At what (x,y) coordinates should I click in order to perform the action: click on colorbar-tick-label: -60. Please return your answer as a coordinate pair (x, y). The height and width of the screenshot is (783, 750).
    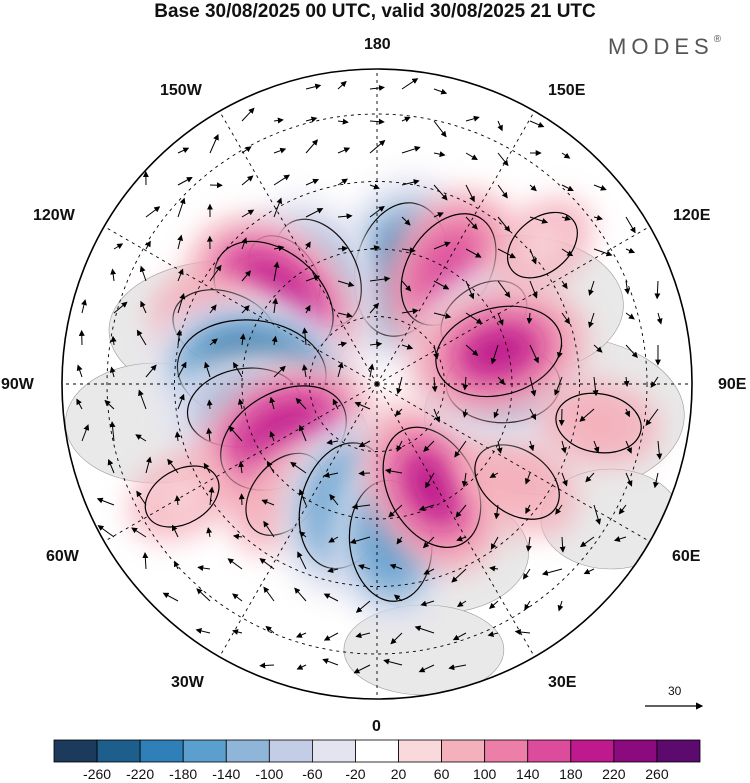
    Looking at the image, I should click on (312, 774).